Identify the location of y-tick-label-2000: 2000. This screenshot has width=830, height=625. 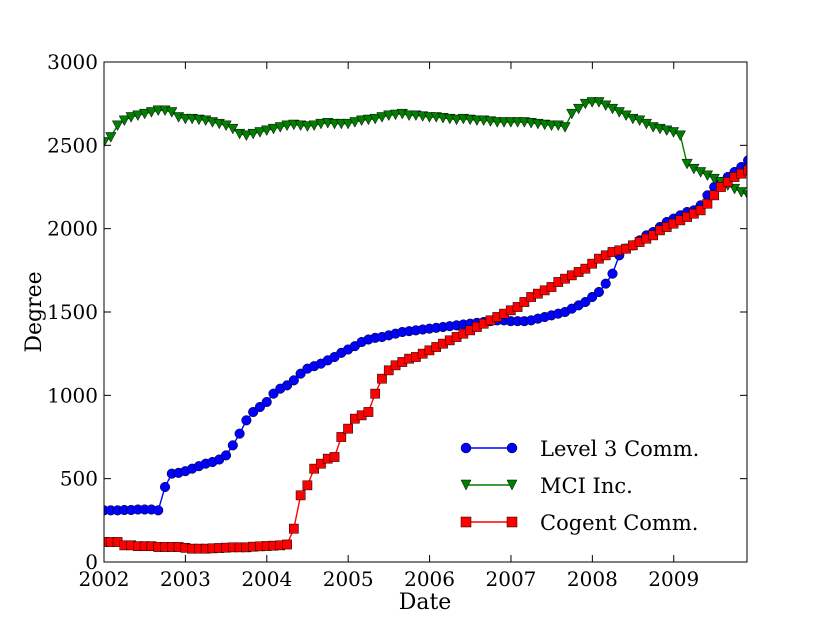
(72, 229).